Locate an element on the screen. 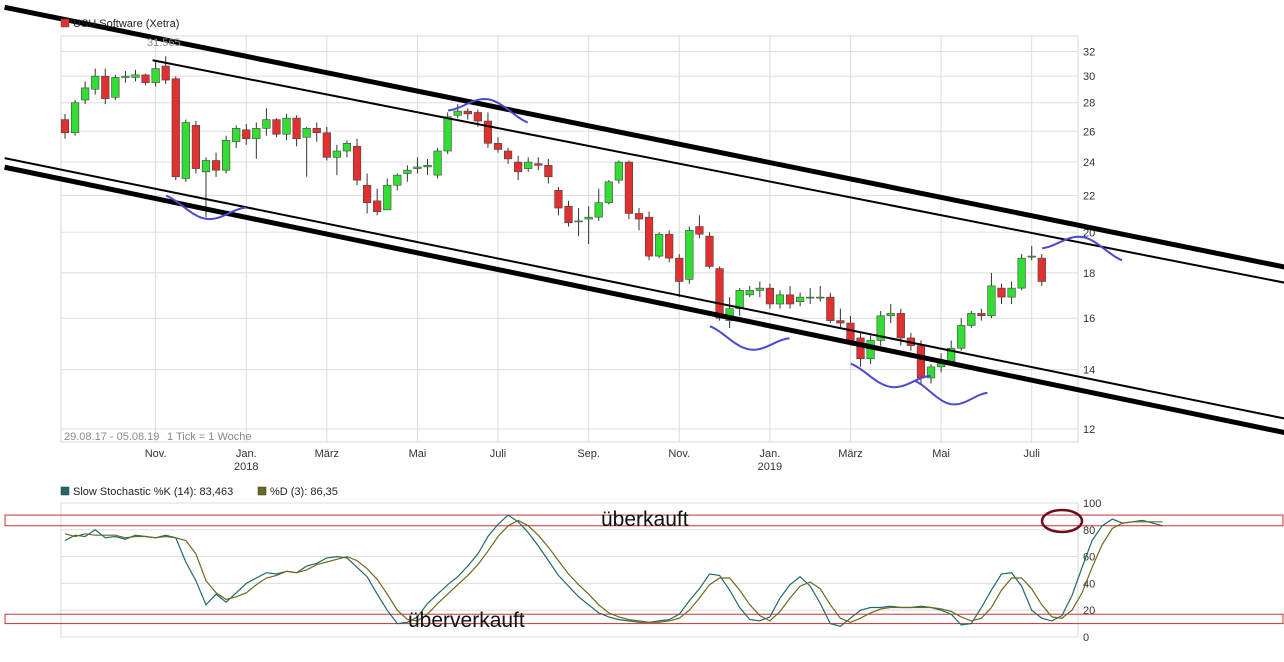 The height and width of the screenshot is (662, 1284). stochastic-y-tick-label: 20 is located at coordinates (1089, 611).